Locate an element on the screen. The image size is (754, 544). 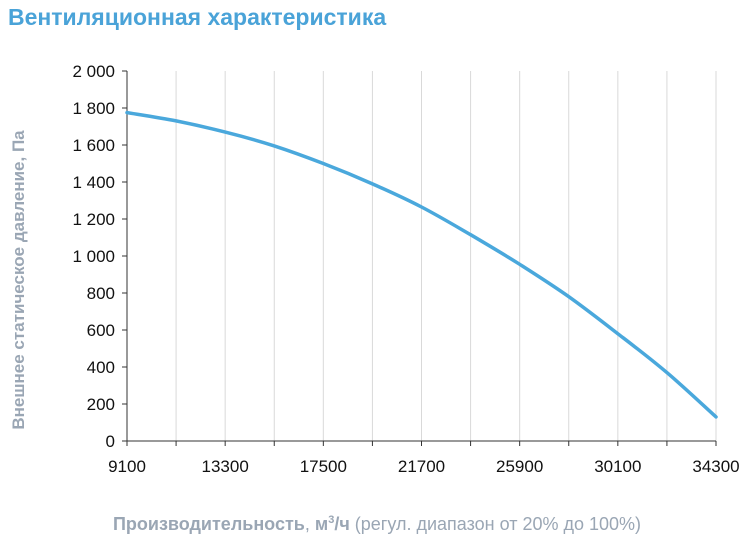
x-axis-unit: м3/ч is located at coordinates (332, 524).